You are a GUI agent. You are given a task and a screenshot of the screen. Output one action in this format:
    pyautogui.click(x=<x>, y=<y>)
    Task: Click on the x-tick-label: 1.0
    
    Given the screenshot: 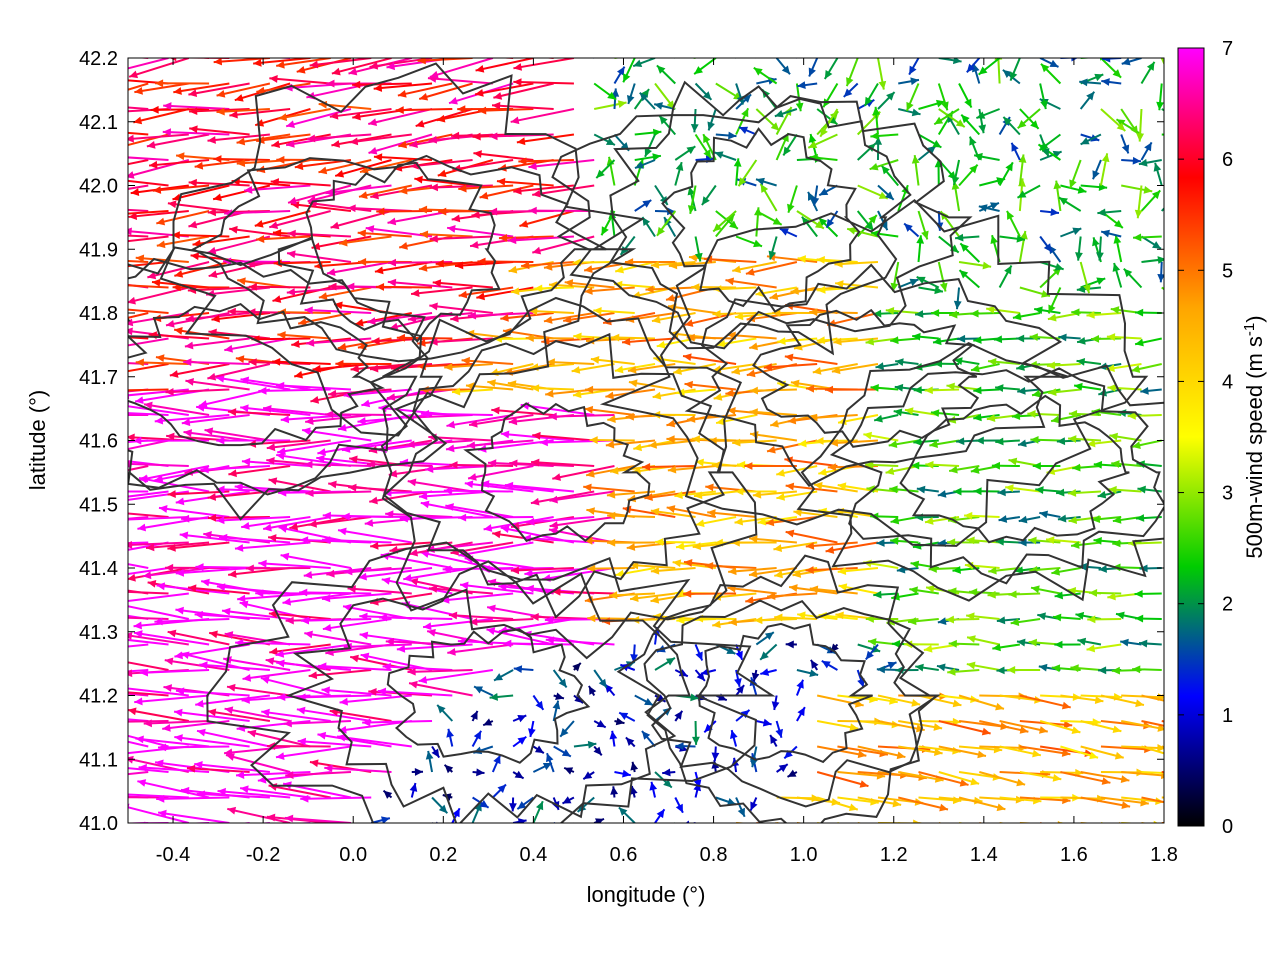 What is the action you would take?
    pyautogui.click(x=804, y=855)
    